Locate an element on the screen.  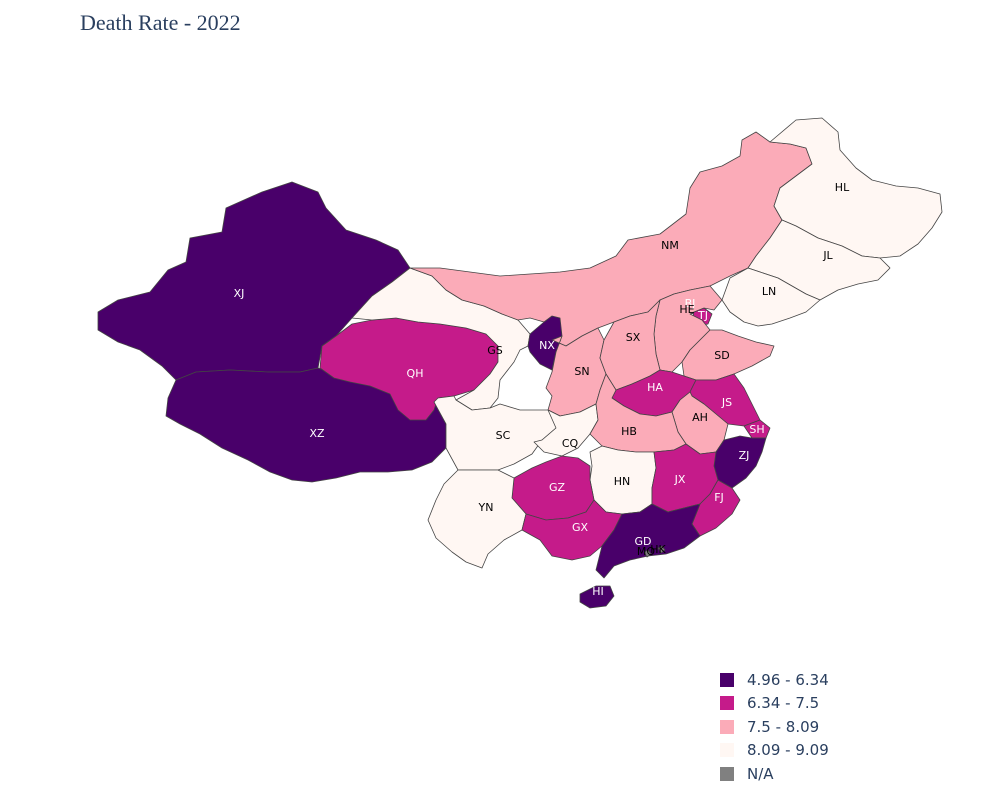
province-label-gs: GS is located at coordinates (495, 350).